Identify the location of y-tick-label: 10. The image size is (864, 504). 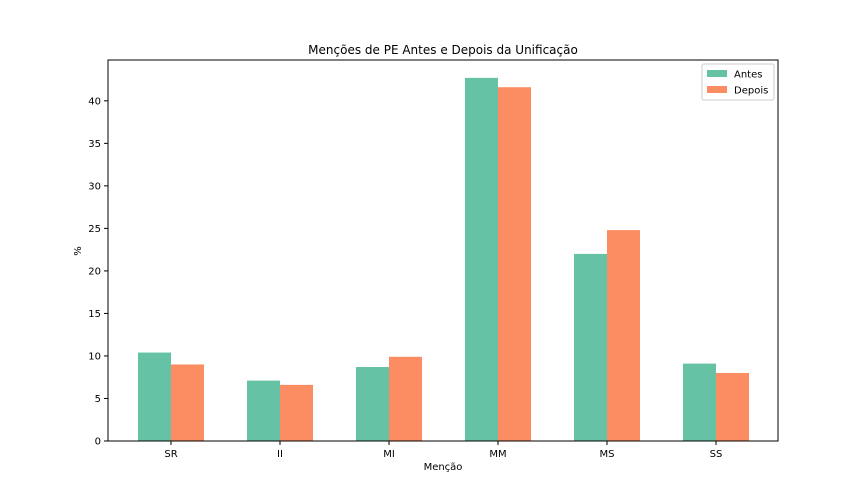
(94, 356).